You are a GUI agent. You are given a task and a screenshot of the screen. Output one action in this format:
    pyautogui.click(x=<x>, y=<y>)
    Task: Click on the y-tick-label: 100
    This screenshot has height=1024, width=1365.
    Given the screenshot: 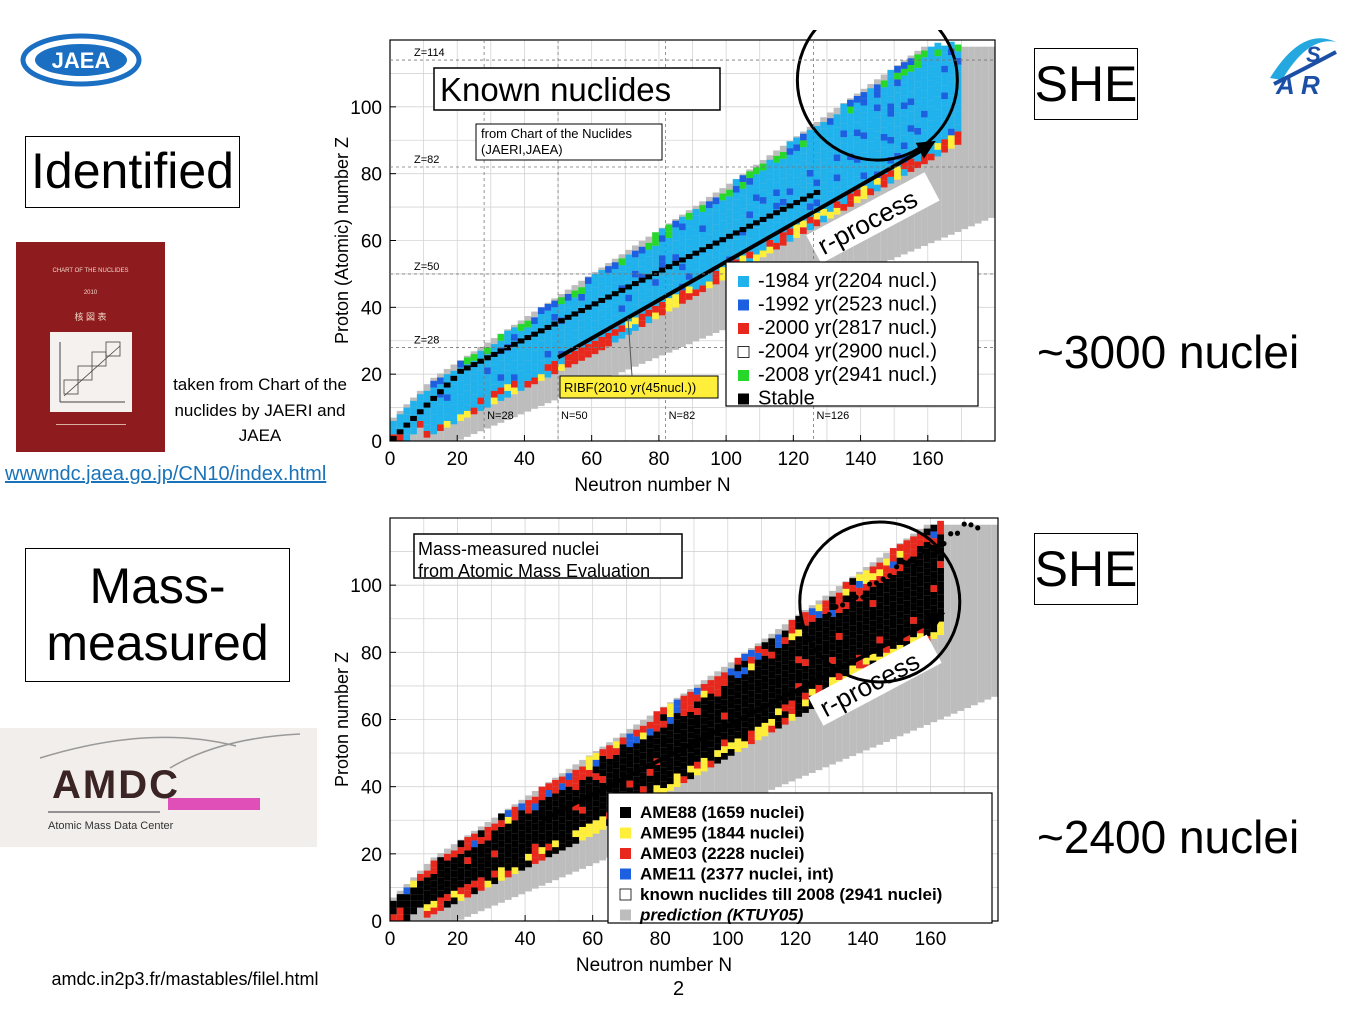 What is the action you would take?
    pyautogui.click(x=366, y=108)
    